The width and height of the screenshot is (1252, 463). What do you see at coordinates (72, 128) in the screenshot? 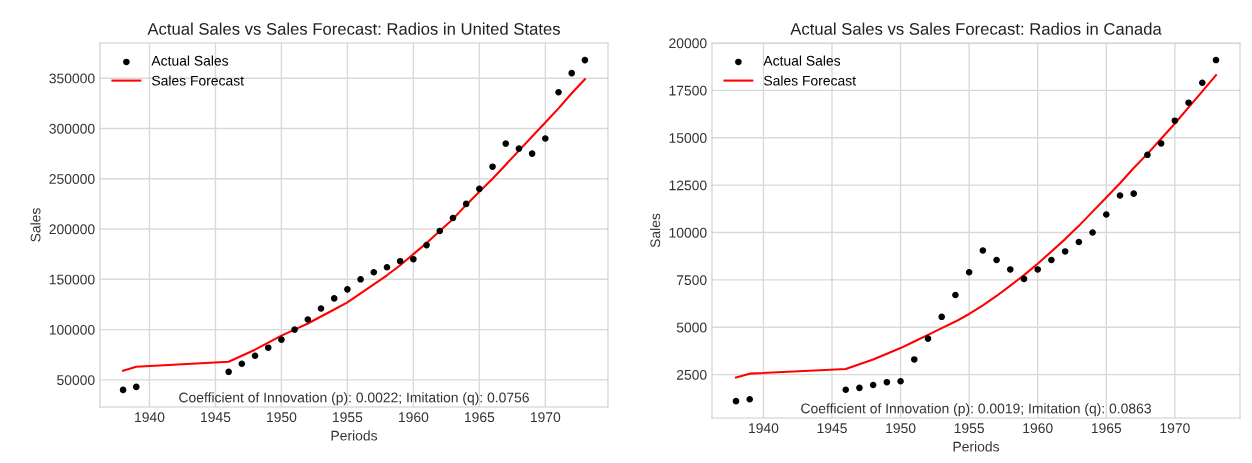
I see `y-tick-label: 300000` at bounding box center [72, 128].